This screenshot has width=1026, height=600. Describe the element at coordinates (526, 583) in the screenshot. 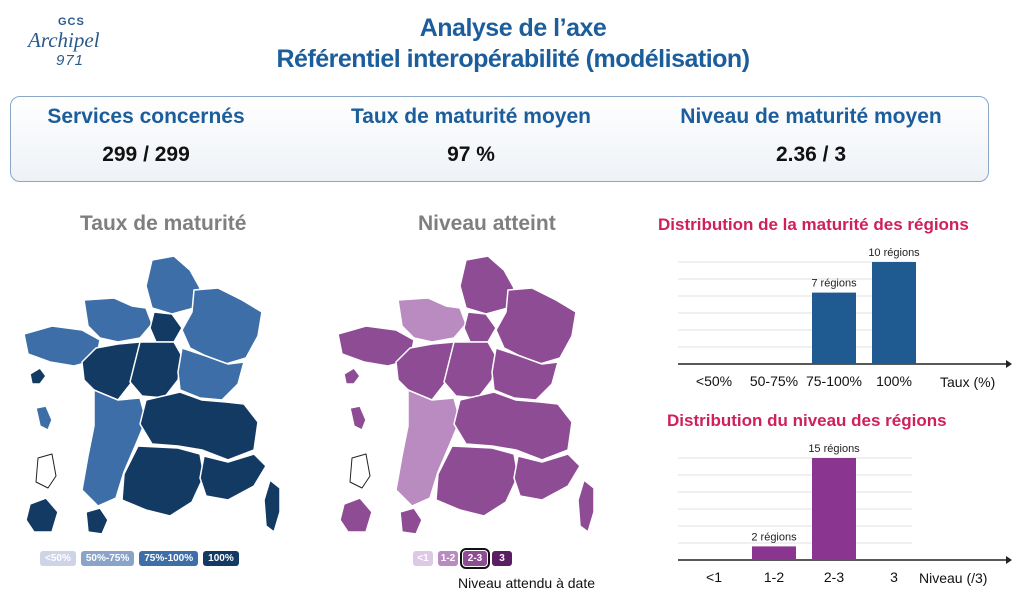

I see `niveau-expected-note: Niveau attendu à date` at that location.